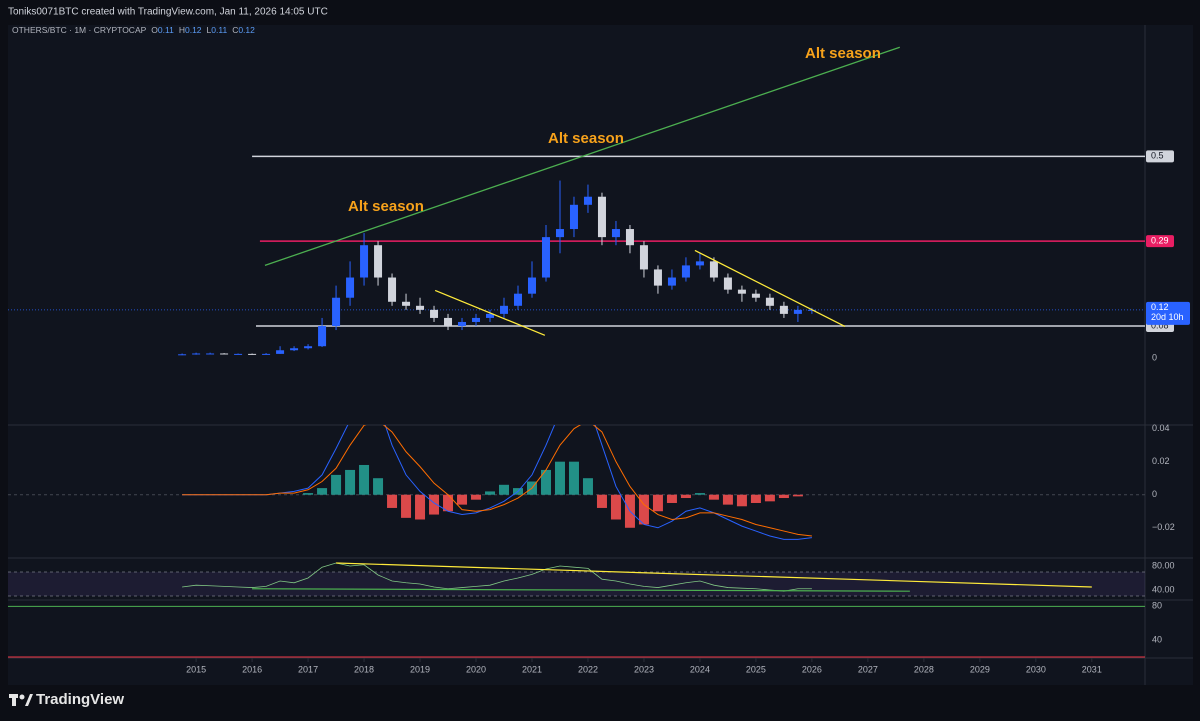 This screenshot has width=1200, height=721. What do you see at coordinates (420, 669) in the screenshot?
I see `x-tick-label: 2019` at bounding box center [420, 669].